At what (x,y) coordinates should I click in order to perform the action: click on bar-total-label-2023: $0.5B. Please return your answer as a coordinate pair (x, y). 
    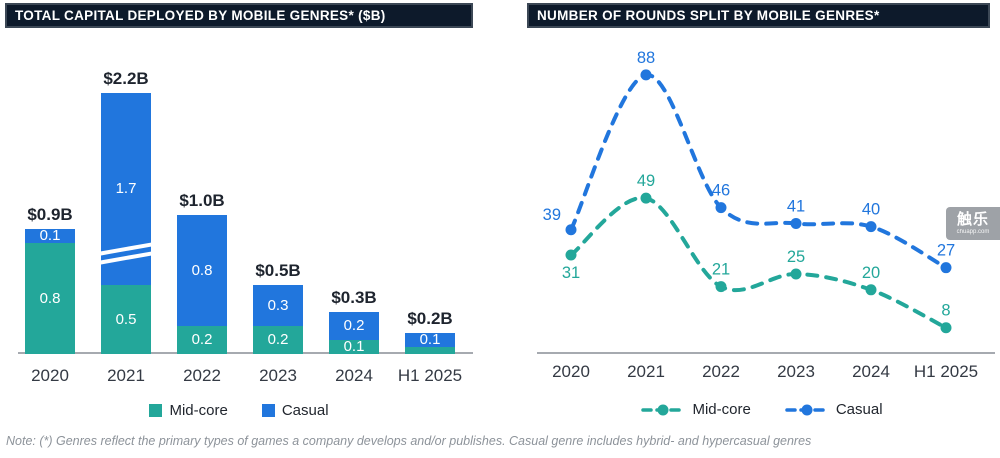
    Looking at the image, I should click on (278, 270).